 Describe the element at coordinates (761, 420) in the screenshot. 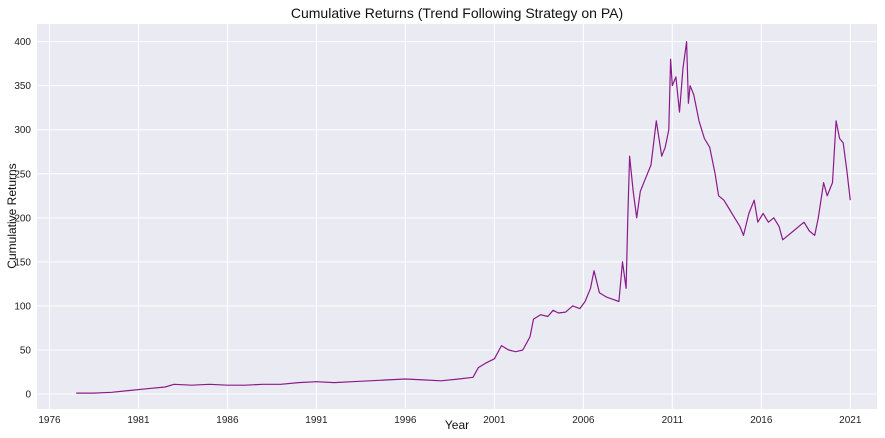

I see `x-tick-label: 2016` at that location.